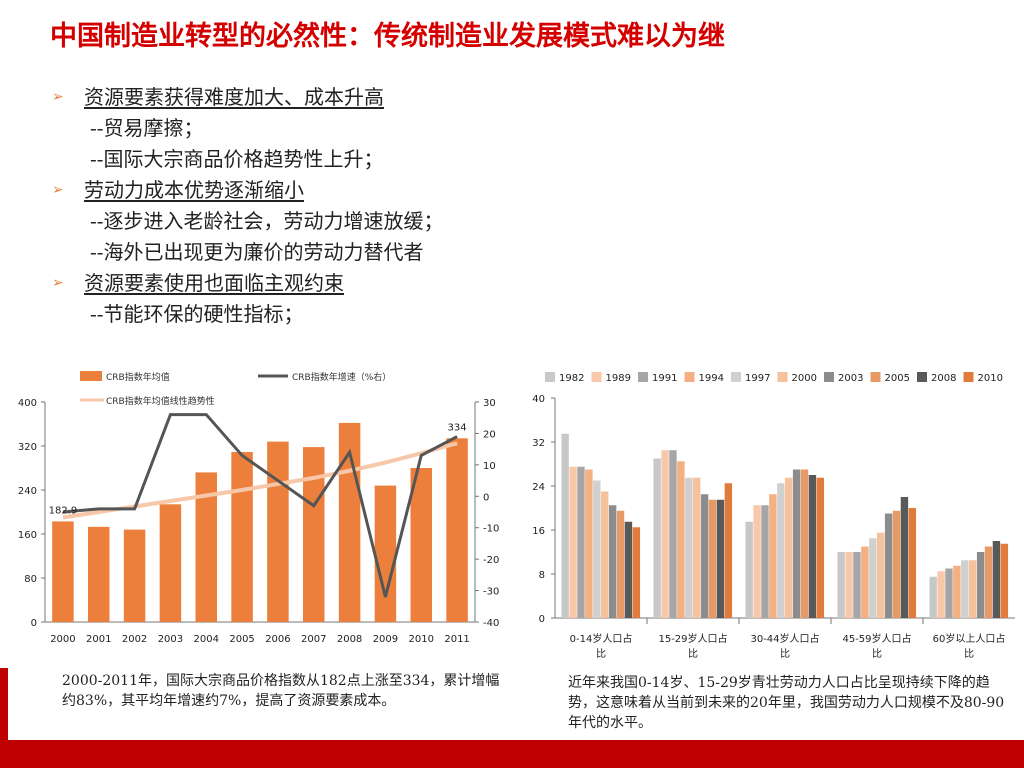 The height and width of the screenshot is (768, 1024). I want to click on y-tick-label: 32, so click(538, 443).